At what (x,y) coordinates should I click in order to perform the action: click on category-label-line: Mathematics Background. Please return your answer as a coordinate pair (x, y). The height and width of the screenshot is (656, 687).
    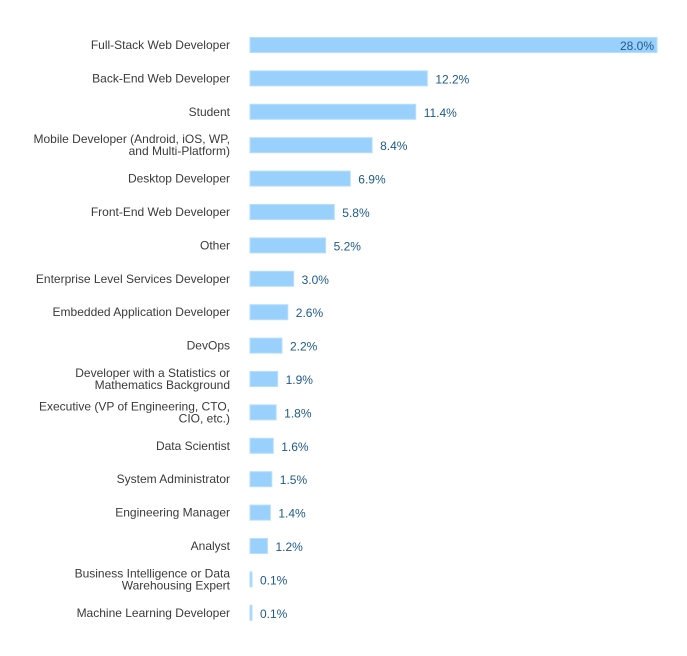
    Looking at the image, I should click on (162, 385).